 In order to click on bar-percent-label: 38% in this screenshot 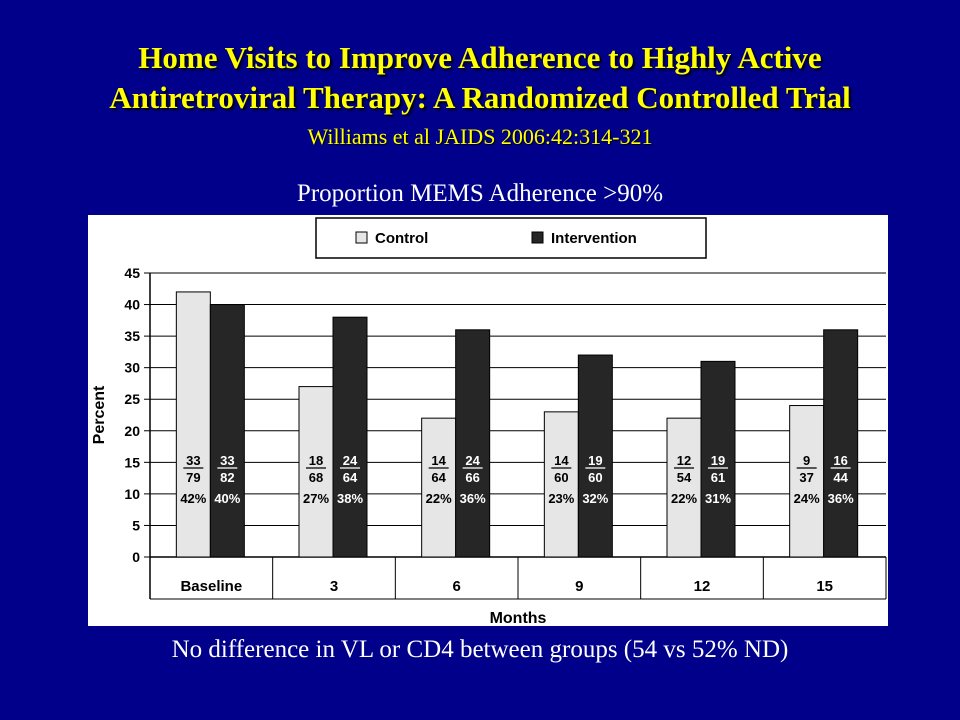, I will do `click(350, 498)`.